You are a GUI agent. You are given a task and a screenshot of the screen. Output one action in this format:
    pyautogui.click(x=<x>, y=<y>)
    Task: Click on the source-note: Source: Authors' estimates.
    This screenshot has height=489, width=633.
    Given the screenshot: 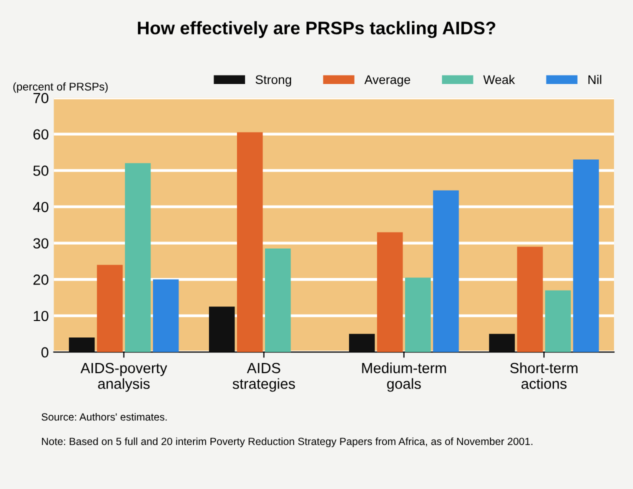 What is the action you would take?
    pyautogui.click(x=104, y=416)
    